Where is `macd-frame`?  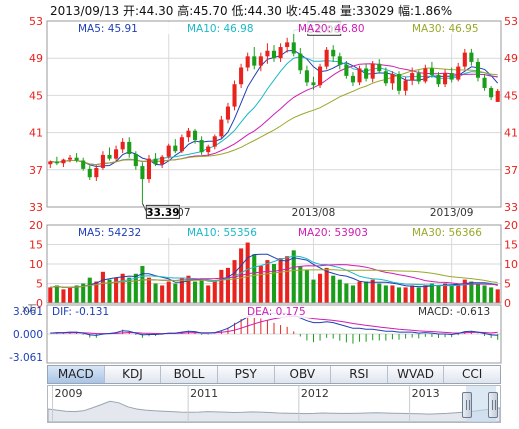
macd-frame is located at coordinates (274, 334).